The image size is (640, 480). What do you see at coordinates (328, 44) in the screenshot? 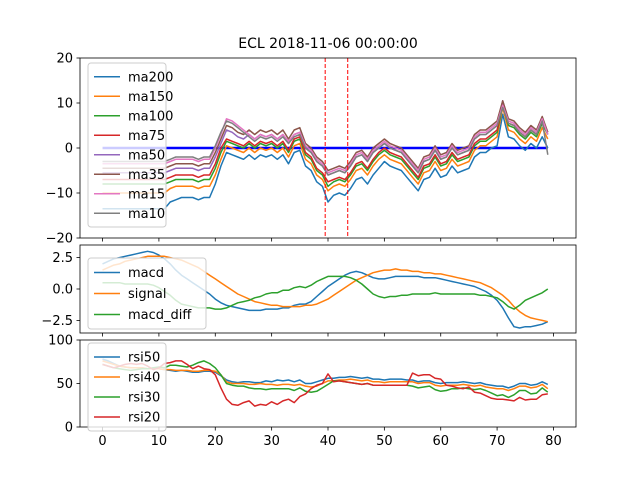
I see `figure-title: ECL 2018-11-06 00:00:00` at bounding box center [328, 44].